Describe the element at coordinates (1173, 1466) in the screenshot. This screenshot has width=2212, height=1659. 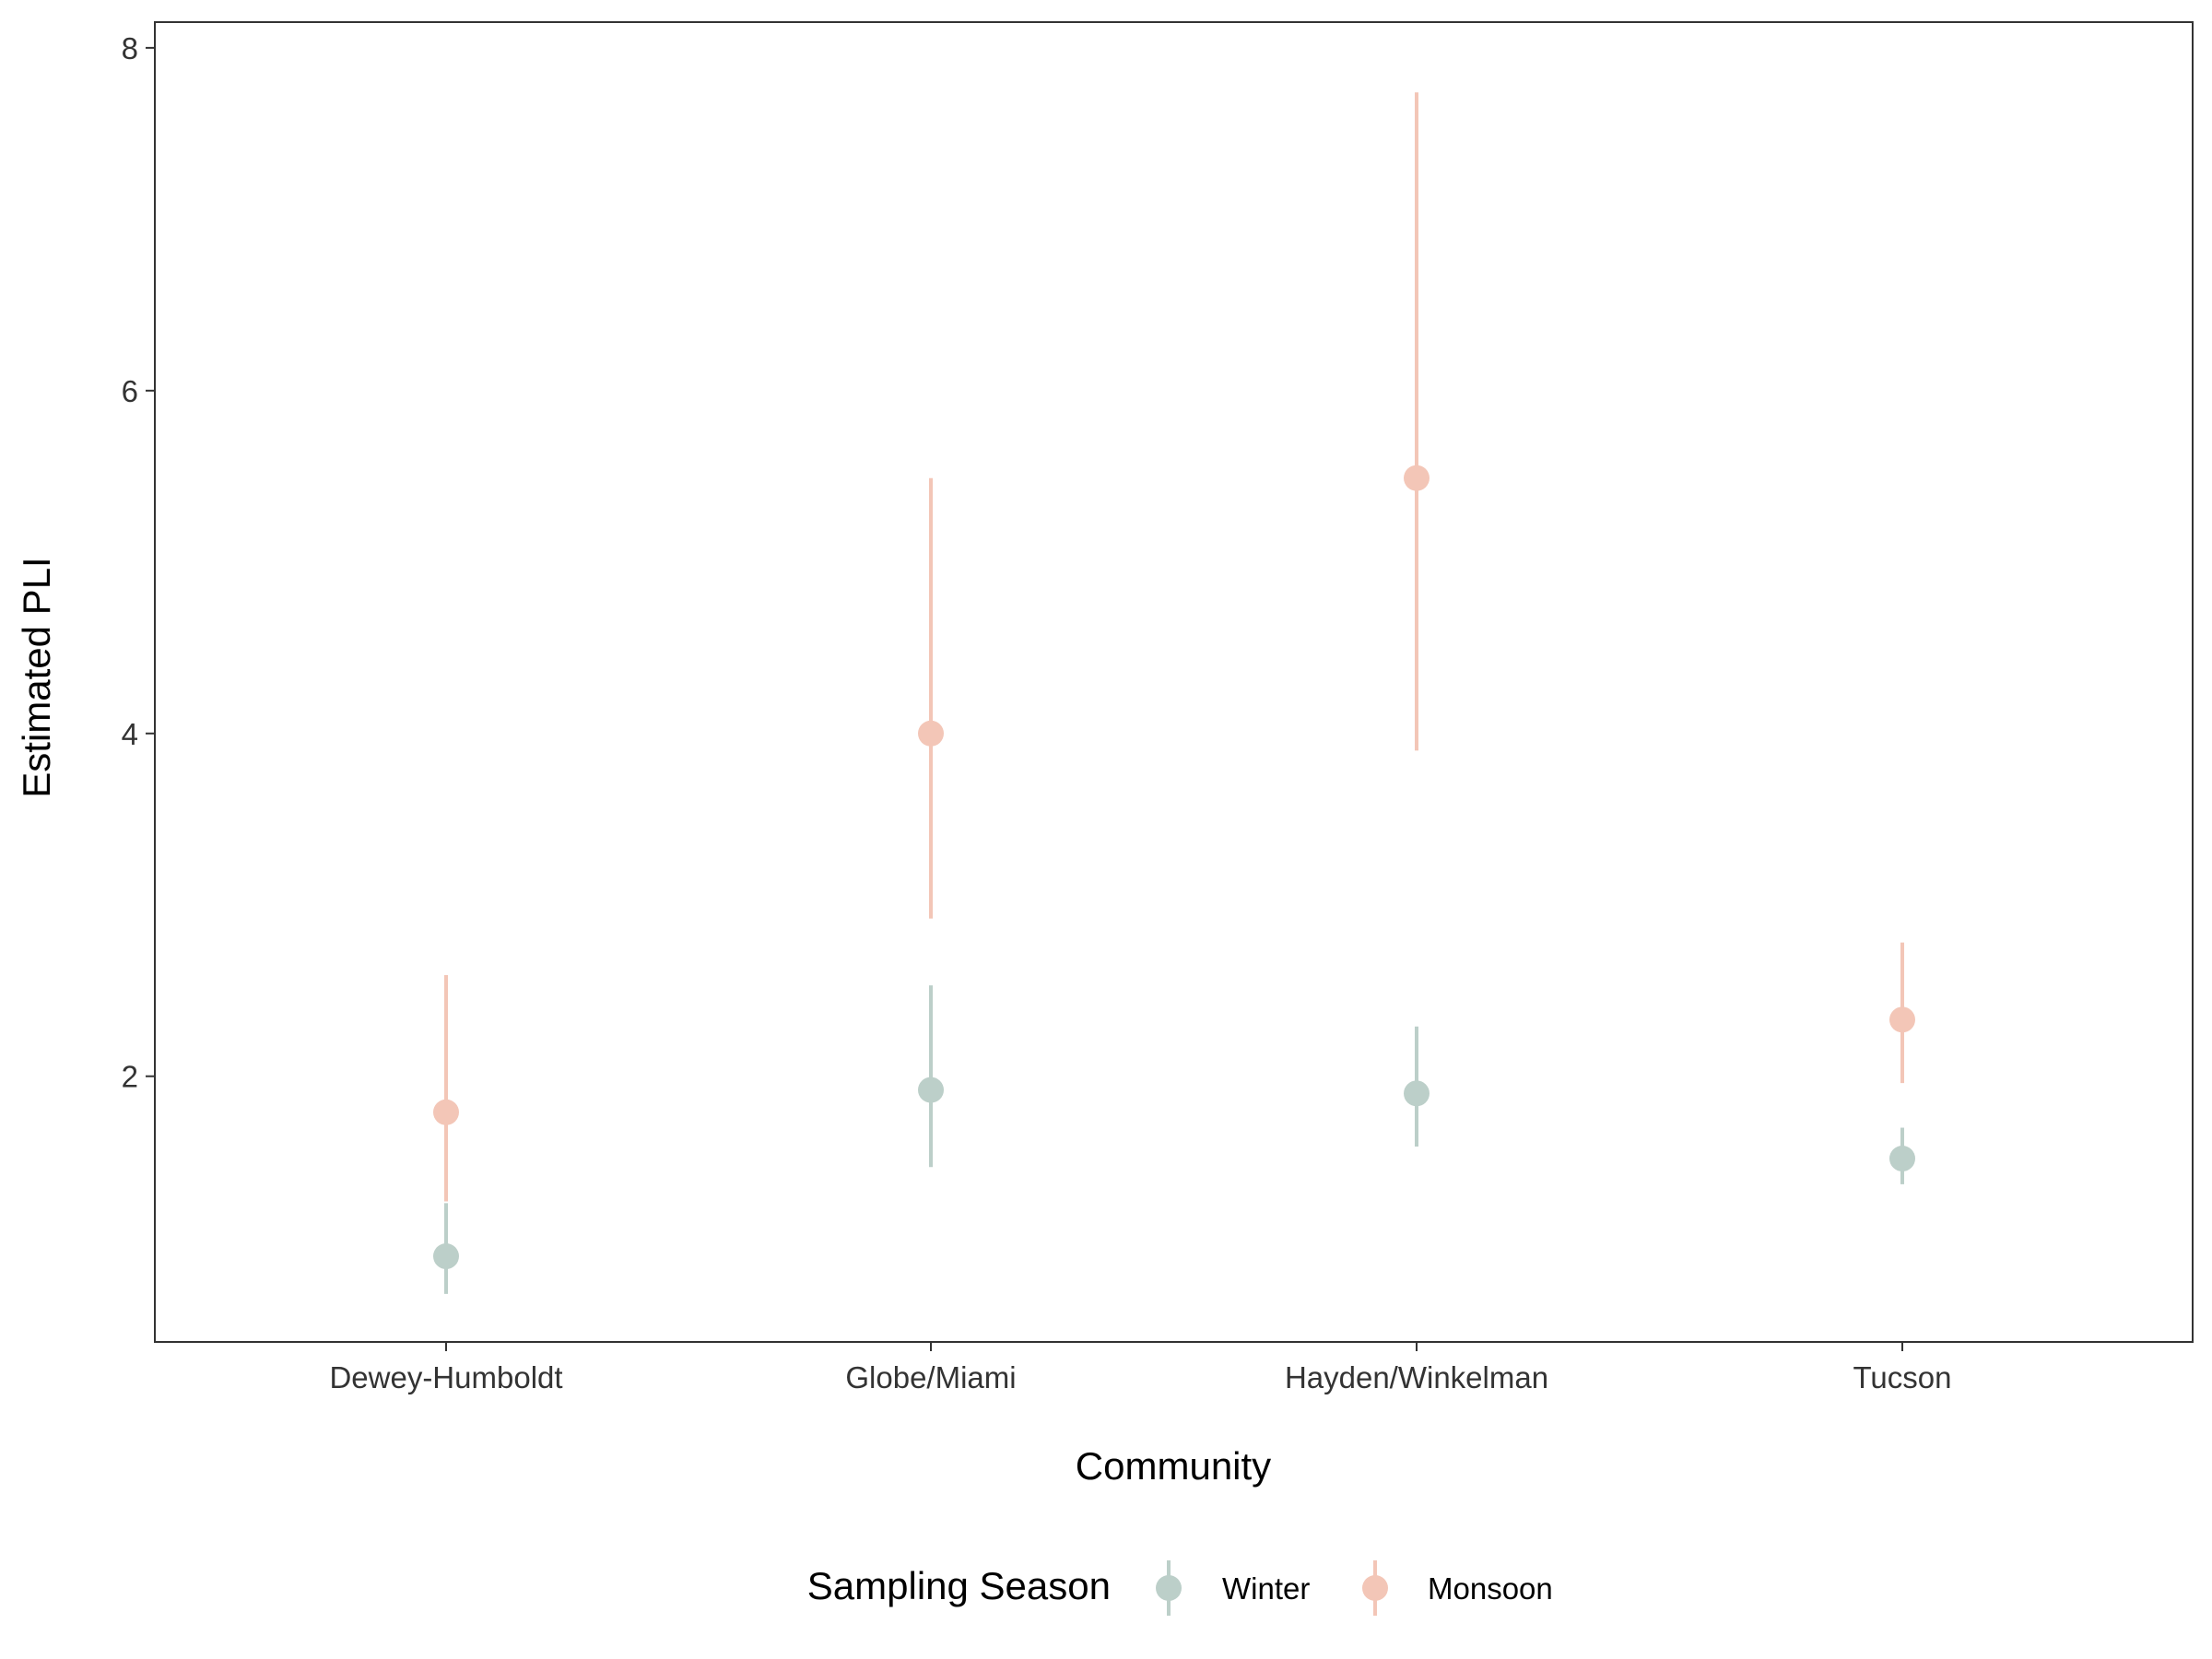
I see `x-axis-title: Community` at that location.